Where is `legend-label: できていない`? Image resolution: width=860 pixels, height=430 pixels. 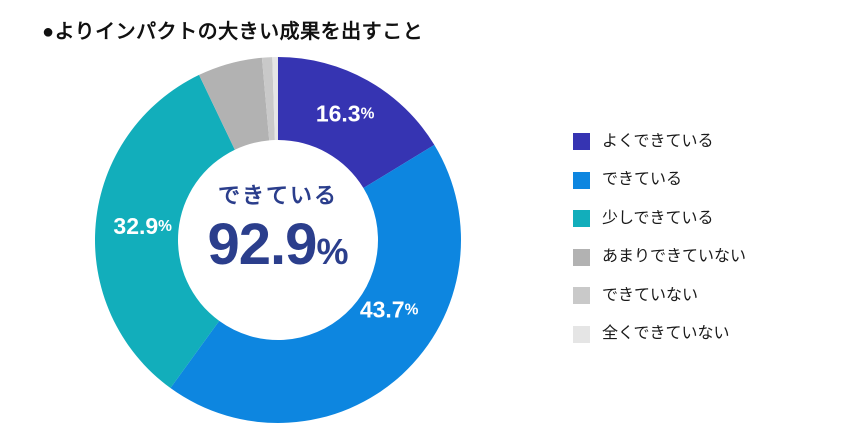
legend-label: できていない is located at coordinates (650, 295).